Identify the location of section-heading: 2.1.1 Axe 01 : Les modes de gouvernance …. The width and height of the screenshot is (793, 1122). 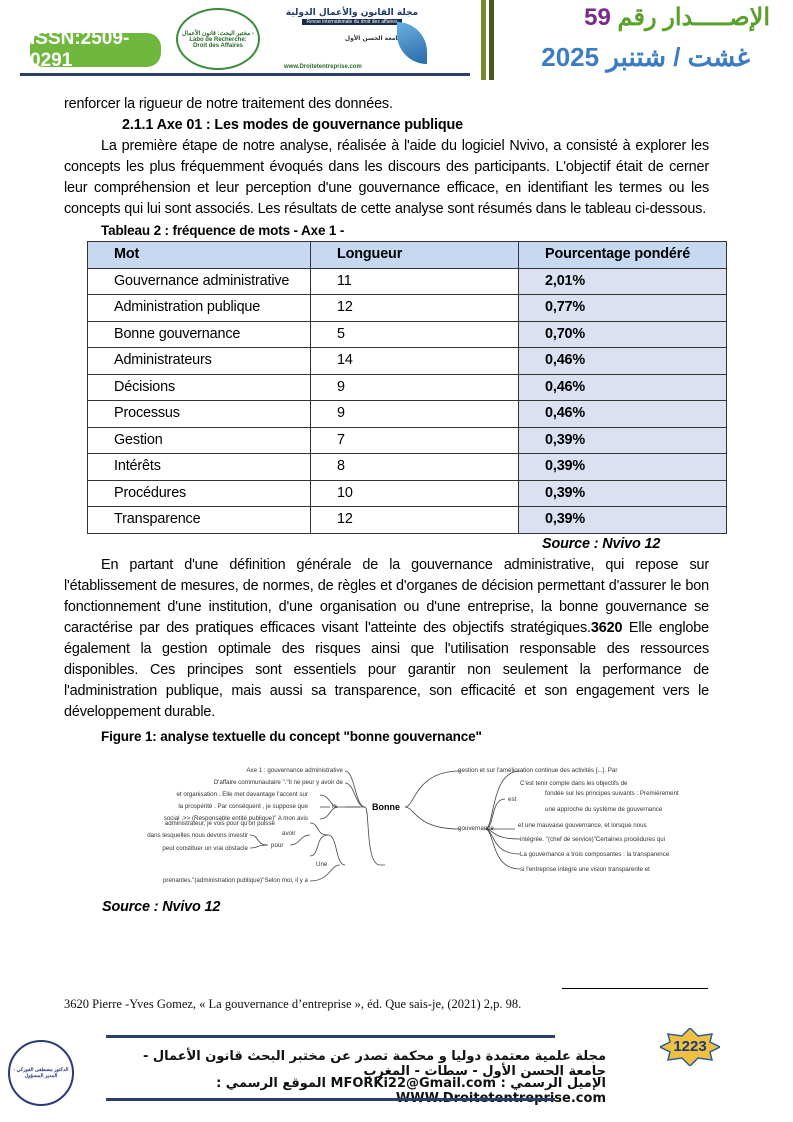
(292, 125).